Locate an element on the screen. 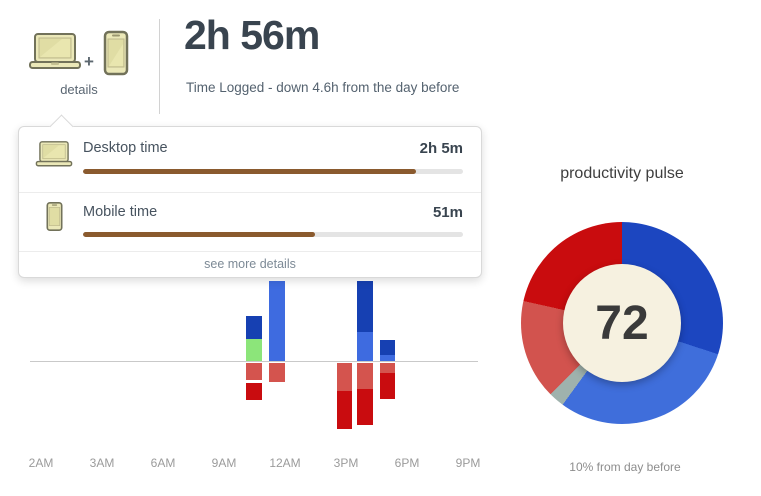 The image size is (761, 496). productivity-pulse-title: productivity pulse is located at coordinates (622, 173).